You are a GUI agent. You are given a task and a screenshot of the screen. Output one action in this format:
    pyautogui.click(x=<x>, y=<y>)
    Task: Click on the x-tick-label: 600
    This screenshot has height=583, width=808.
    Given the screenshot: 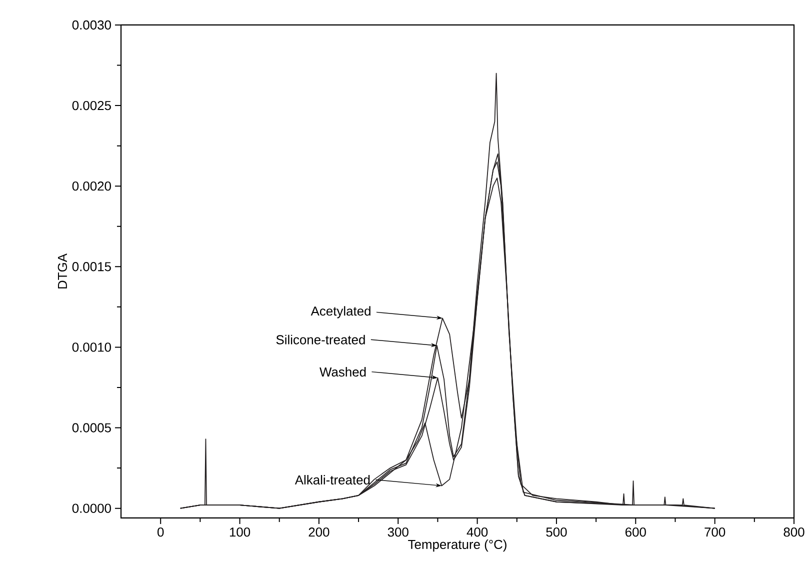 What is the action you would take?
    pyautogui.click(x=636, y=532)
    